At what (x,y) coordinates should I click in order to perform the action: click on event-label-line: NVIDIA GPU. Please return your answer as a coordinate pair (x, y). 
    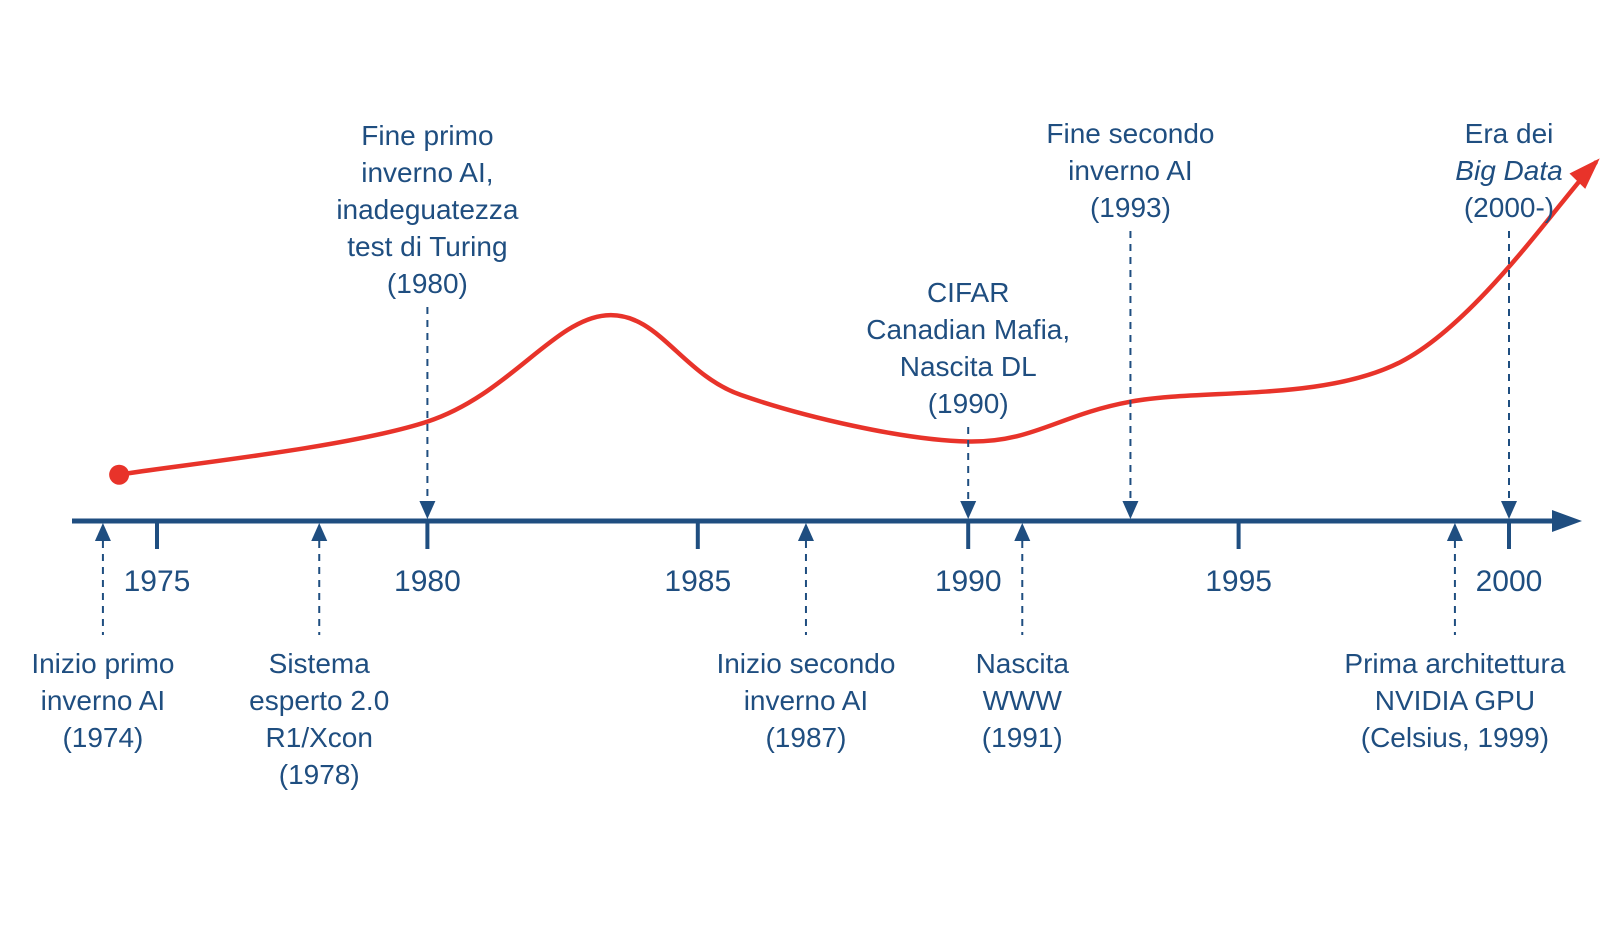
    Looking at the image, I should click on (1455, 700).